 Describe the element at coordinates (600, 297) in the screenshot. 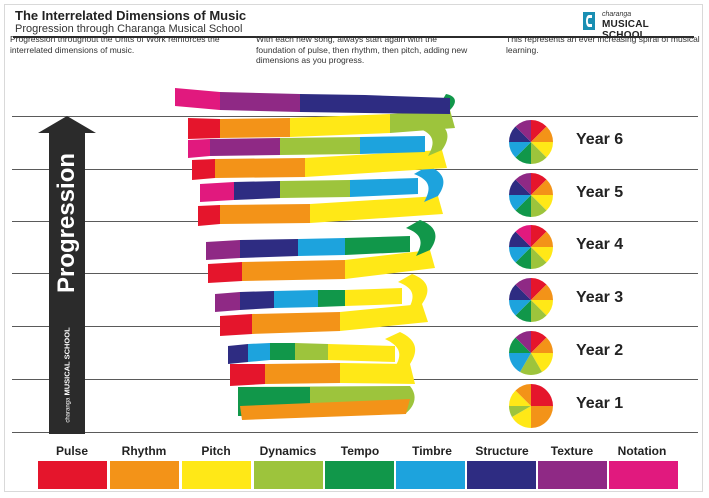

I see `year-label: Year 3` at that location.